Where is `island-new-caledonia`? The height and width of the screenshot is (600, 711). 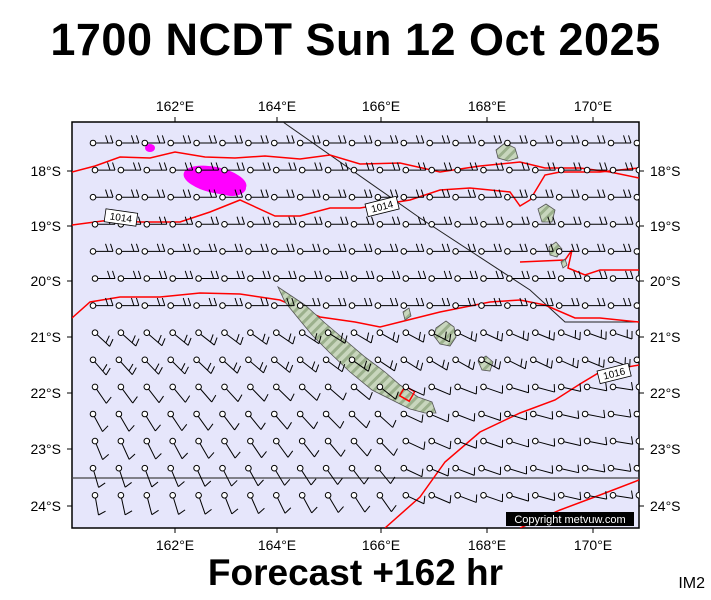 island-new-caledonia is located at coordinates (357, 349).